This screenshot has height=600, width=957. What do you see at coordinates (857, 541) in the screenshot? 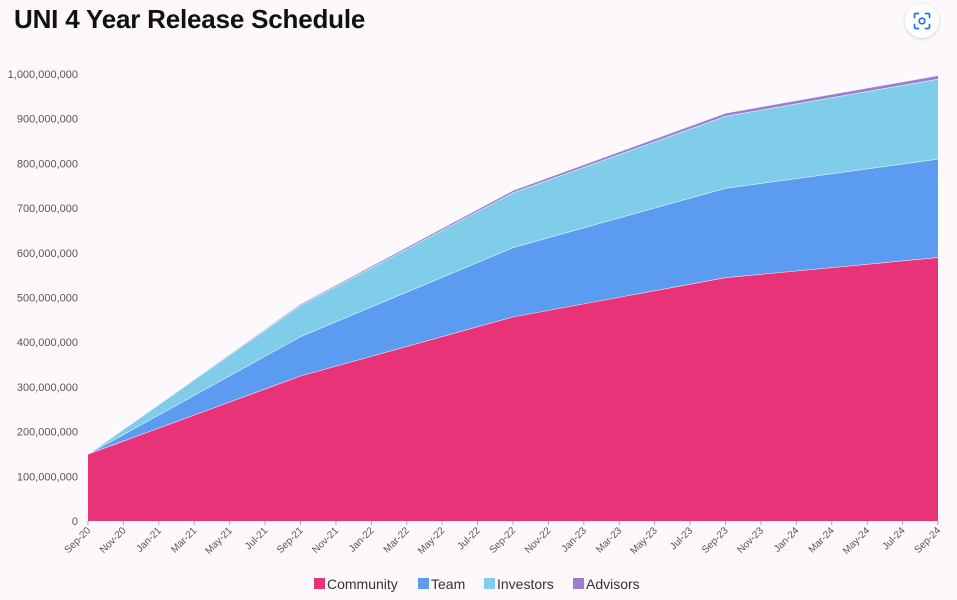
I see `x-tick-label: May-24` at bounding box center [857, 541].